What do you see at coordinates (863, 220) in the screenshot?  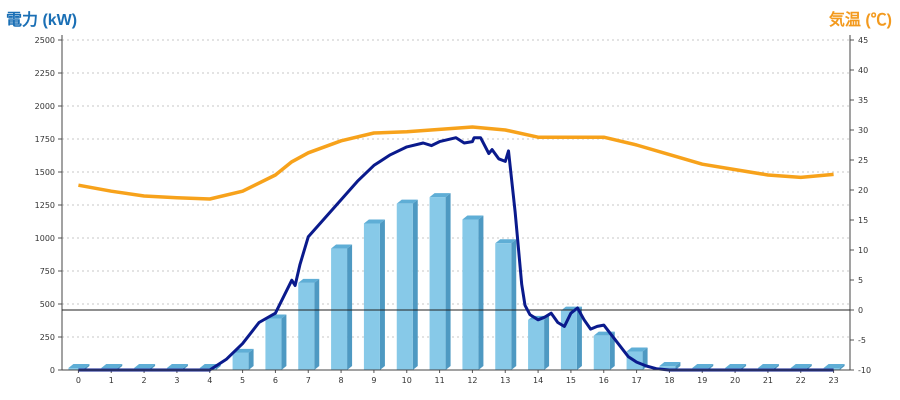 I see `right-tick-label: 15` at bounding box center [863, 220].